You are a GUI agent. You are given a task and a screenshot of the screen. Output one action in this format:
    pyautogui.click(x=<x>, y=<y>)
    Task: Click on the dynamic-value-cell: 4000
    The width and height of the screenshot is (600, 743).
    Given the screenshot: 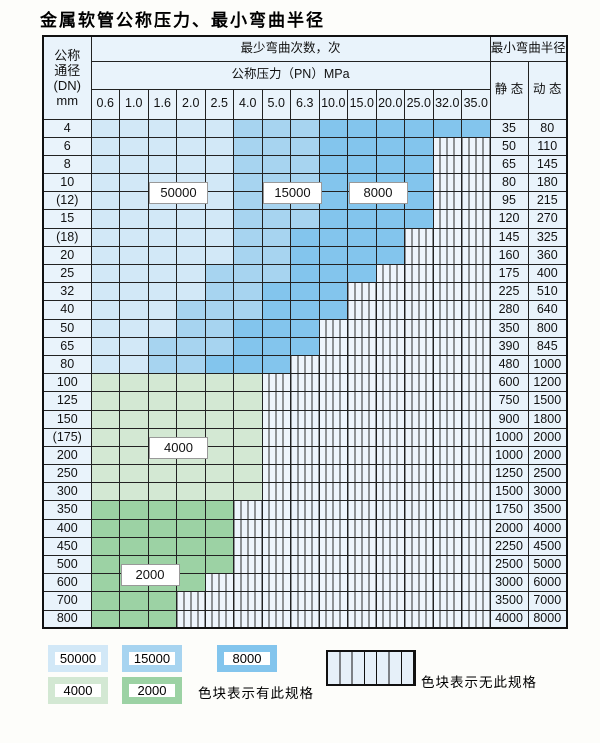 What is the action you would take?
    pyautogui.click(x=547, y=528)
    